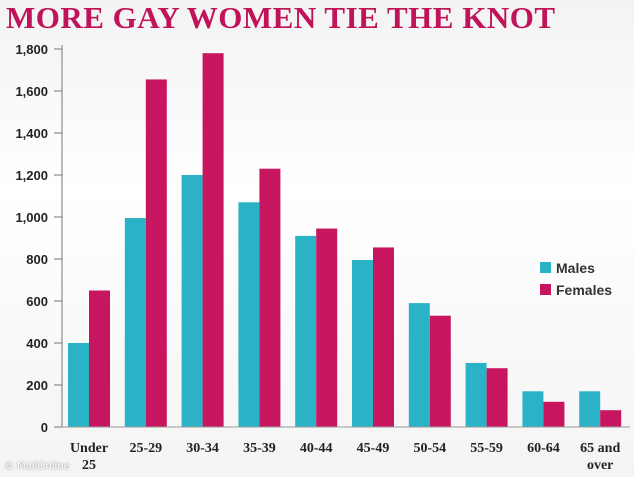 The width and height of the screenshot is (634, 477). What do you see at coordinates (89, 457) in the screenshot?
I see `x-tick-label: Under 25` at bounding box center [89, 457].